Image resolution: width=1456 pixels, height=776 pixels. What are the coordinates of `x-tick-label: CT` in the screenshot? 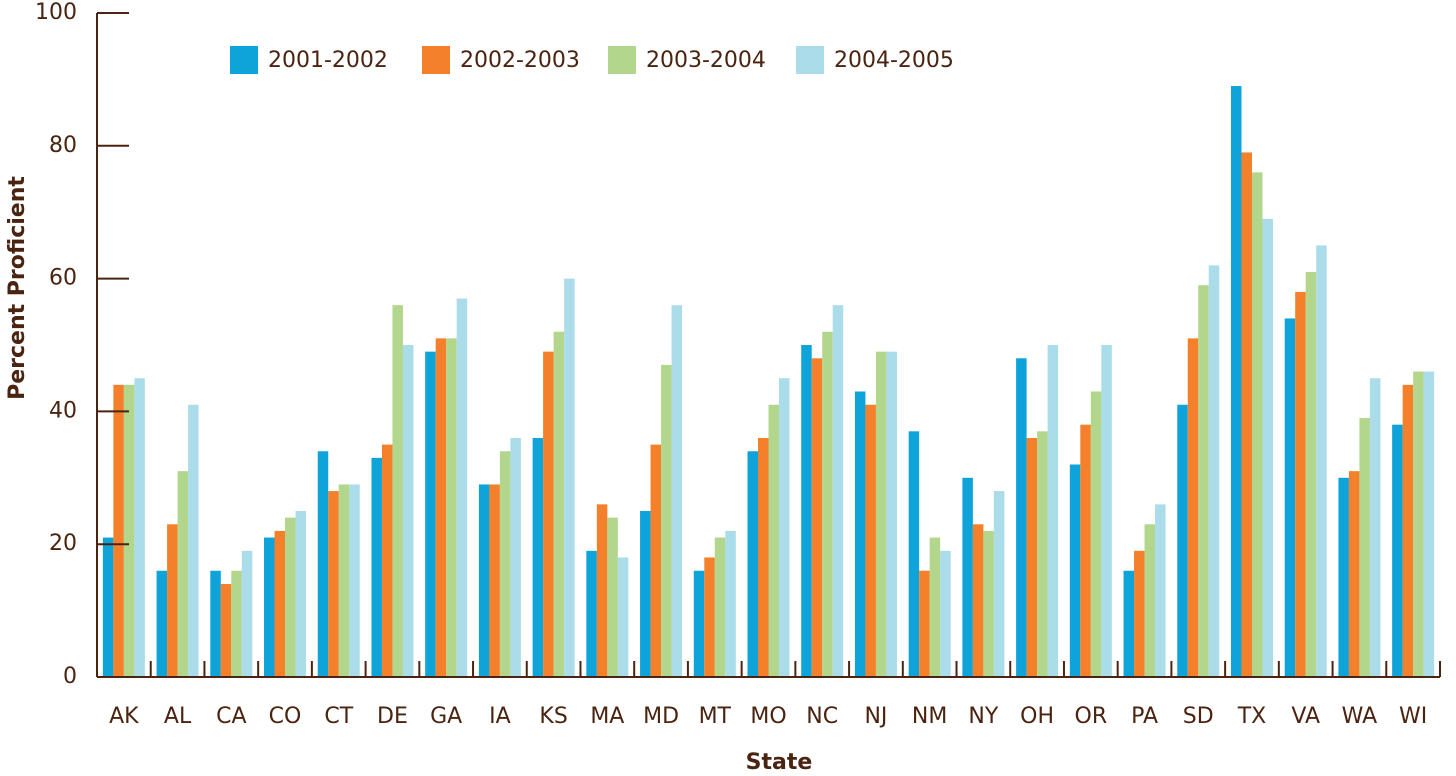 It's located at (338, 716).